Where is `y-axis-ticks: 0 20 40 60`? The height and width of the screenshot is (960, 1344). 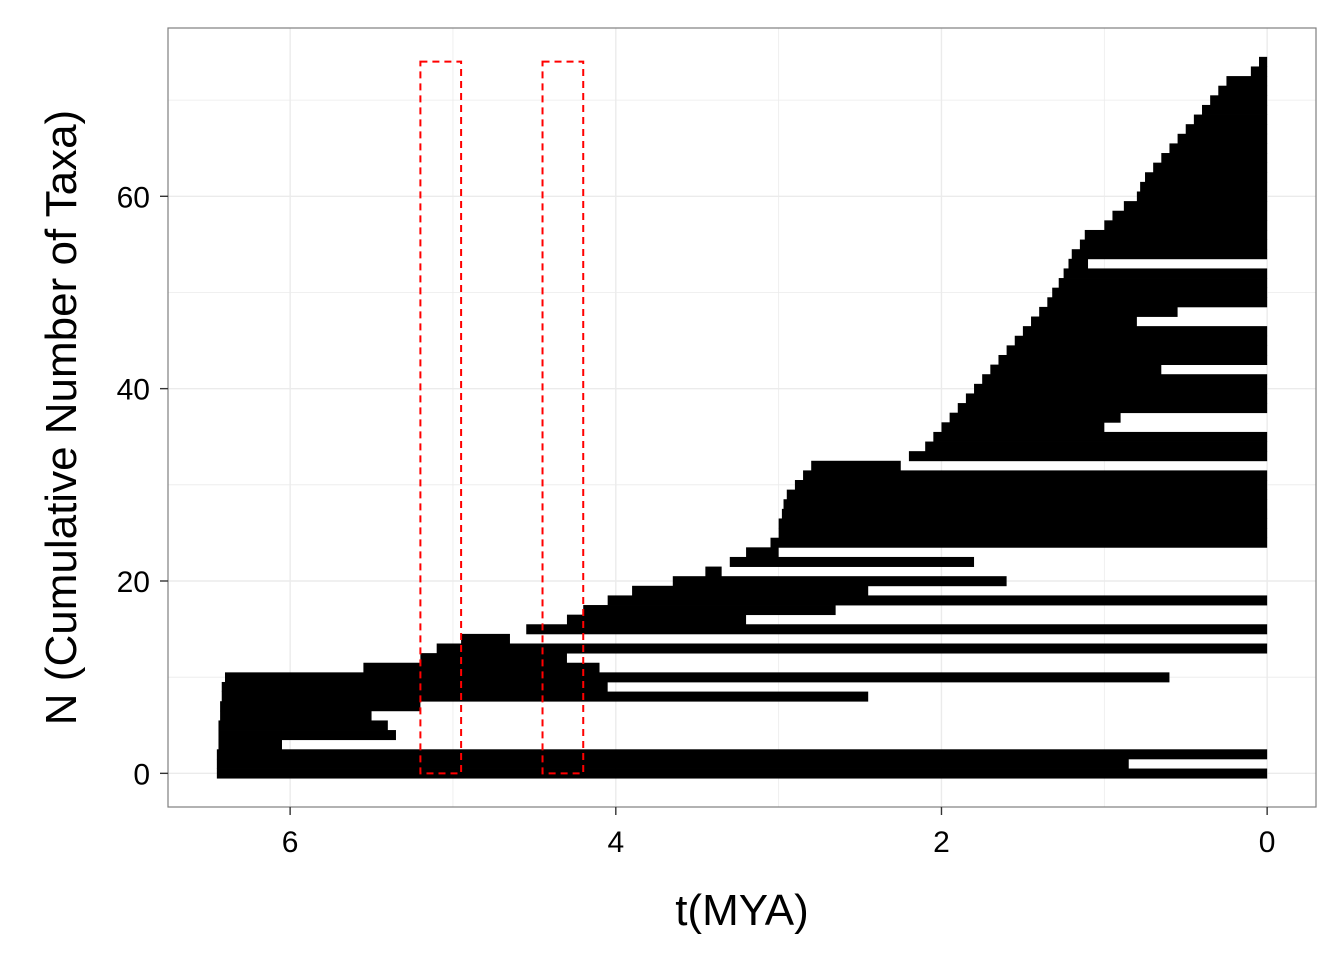
y-axis-ticks: 0 20 40 60 is located at coordinates (142, 486).